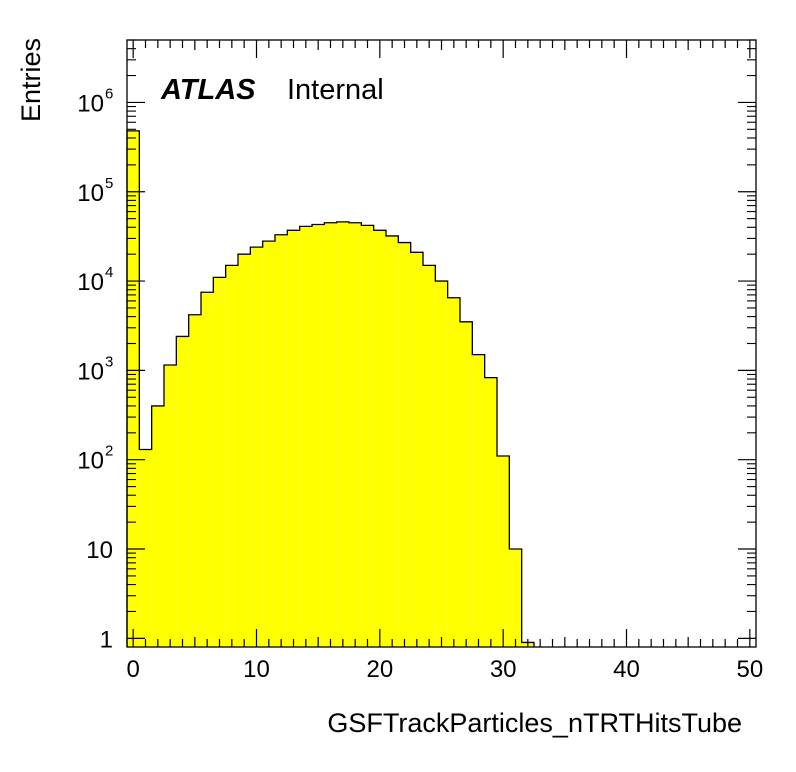  What do you see at coordinates (379, 669) in the screenshot?
I see `x-tick-label: 20` at bounding box center [379, 669].